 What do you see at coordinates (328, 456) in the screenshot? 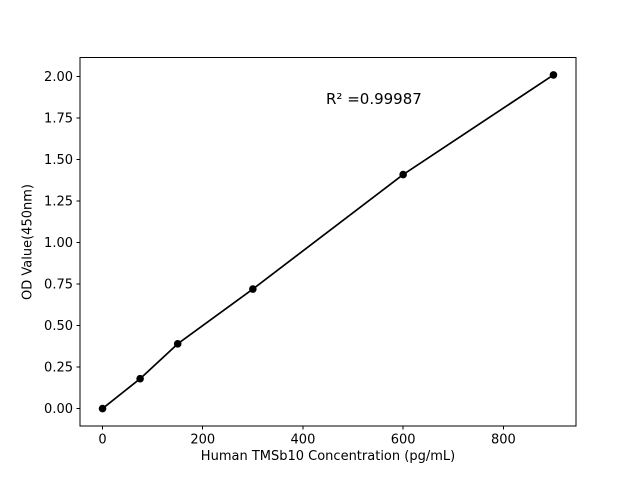
I see `x-axis-label: Human TMSb10 Concentration (pg/mL)` at bounding box center [328, 456].